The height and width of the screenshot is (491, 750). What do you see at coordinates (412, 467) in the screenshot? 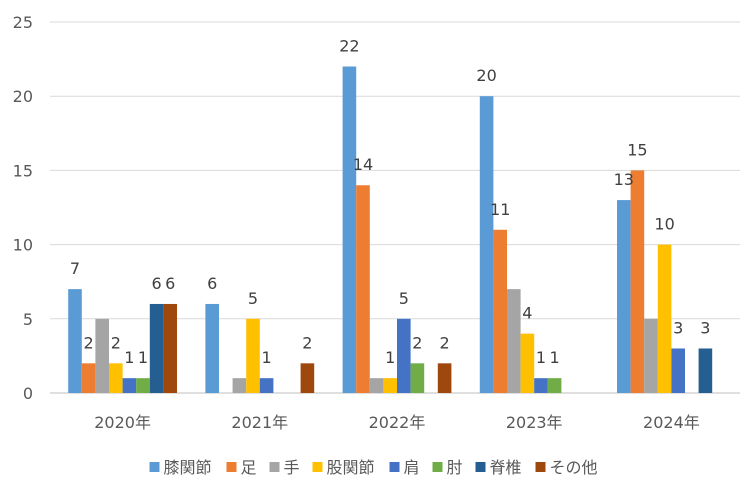
I see `legend-label: 肩` at bounding box center [412, 467].